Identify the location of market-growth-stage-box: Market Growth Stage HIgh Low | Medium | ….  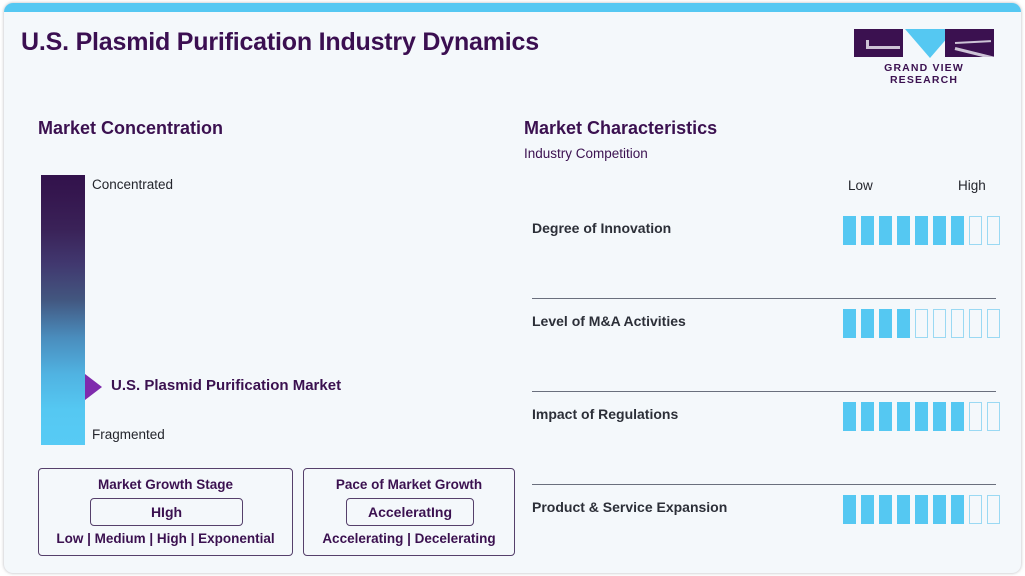
(165, 512).